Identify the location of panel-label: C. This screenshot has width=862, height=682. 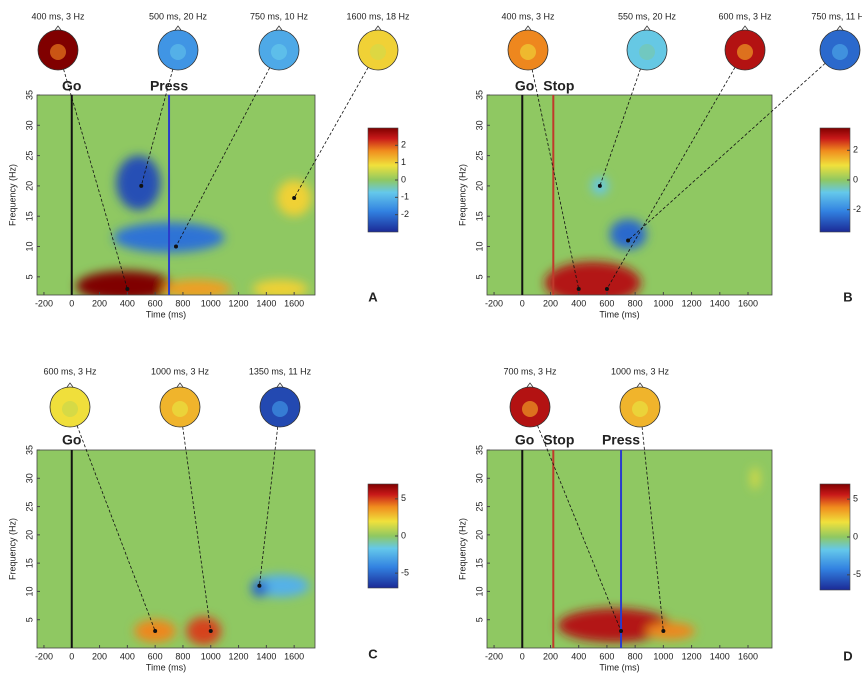
(373, 653).